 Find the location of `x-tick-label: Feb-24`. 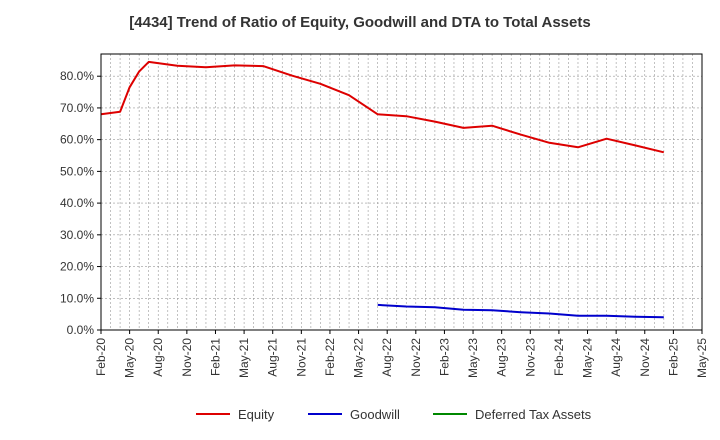

x-tick-label: Feb-24 is located at coordinates (559, 357).